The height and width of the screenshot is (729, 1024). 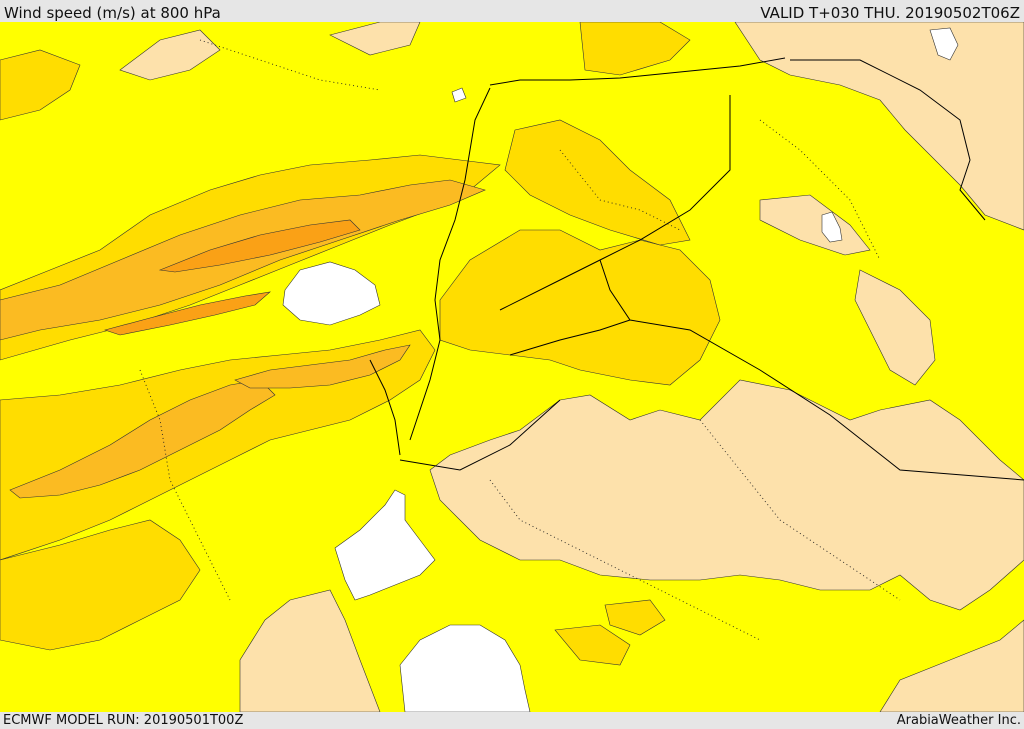 I want to click on band-medium-north-center, so click(x=635, y=49).